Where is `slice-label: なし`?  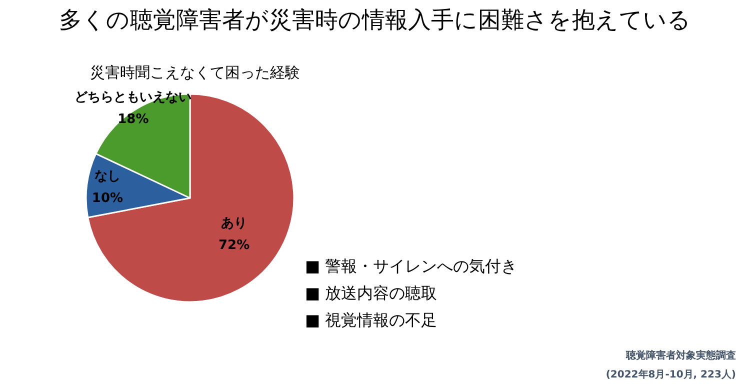 slice-label: なし is located at coordinates (107, 176).